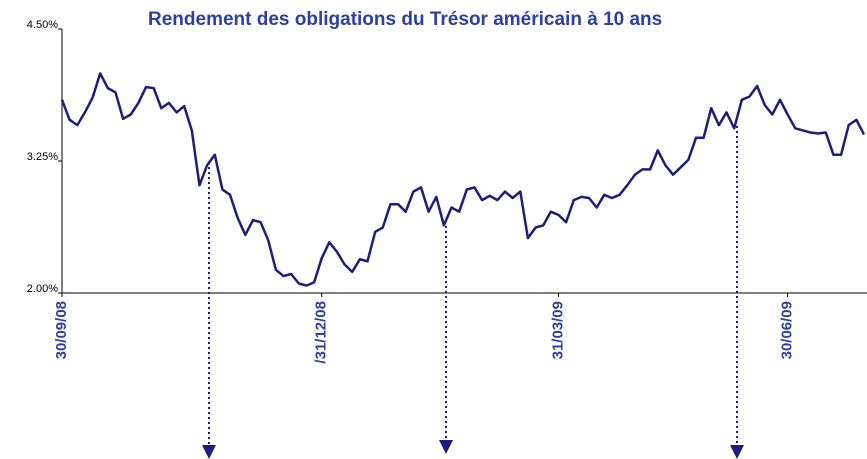  What do you see at coordinates (42, 289) in the screenshot?
I see `y-tick-label: 2.00%` at bounding box center [42, 289].